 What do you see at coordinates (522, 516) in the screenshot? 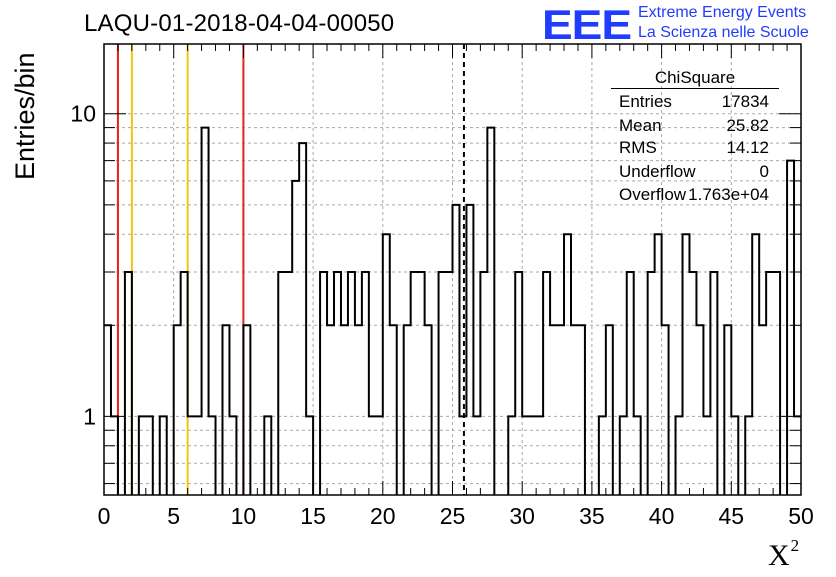
I see `x-tick-label: 30` at bounding box center [522, 516].